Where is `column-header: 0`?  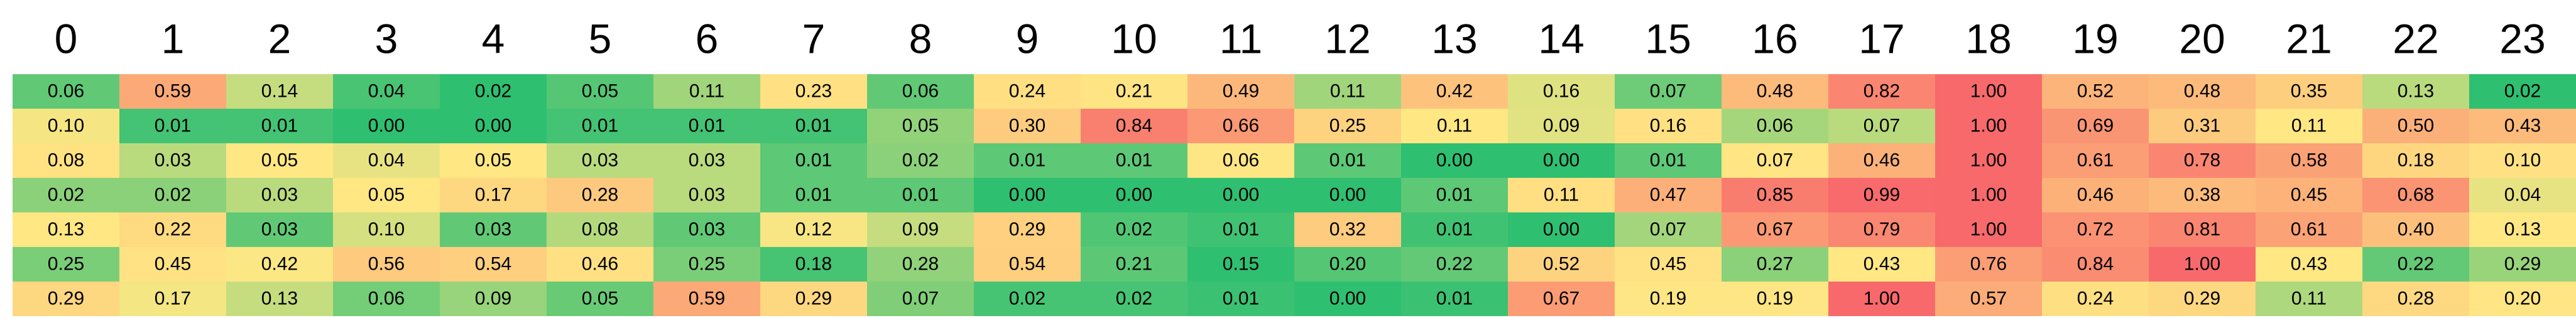 column-header: 0 is located at coordinates (66, 38).